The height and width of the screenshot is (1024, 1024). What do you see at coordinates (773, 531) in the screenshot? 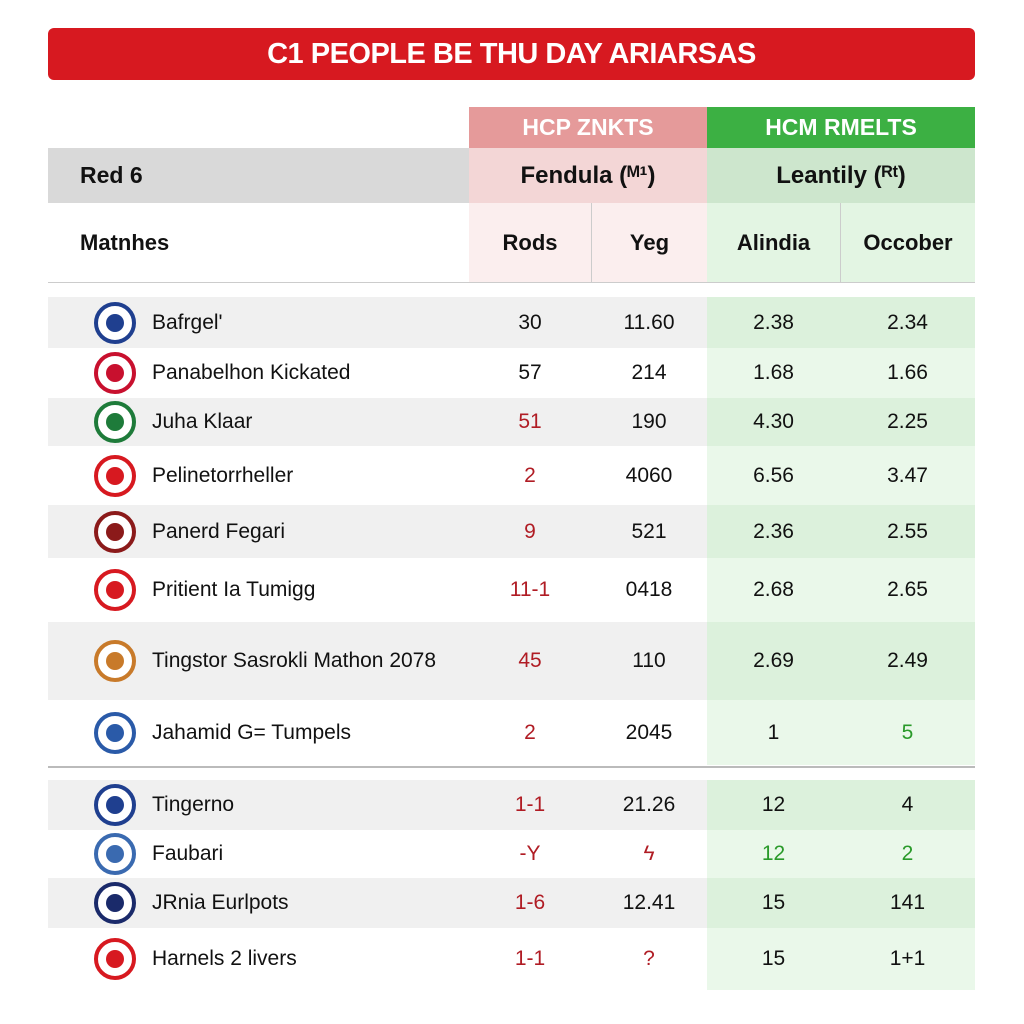
I see `cell: 2.36` at bounding box center [773, 531].